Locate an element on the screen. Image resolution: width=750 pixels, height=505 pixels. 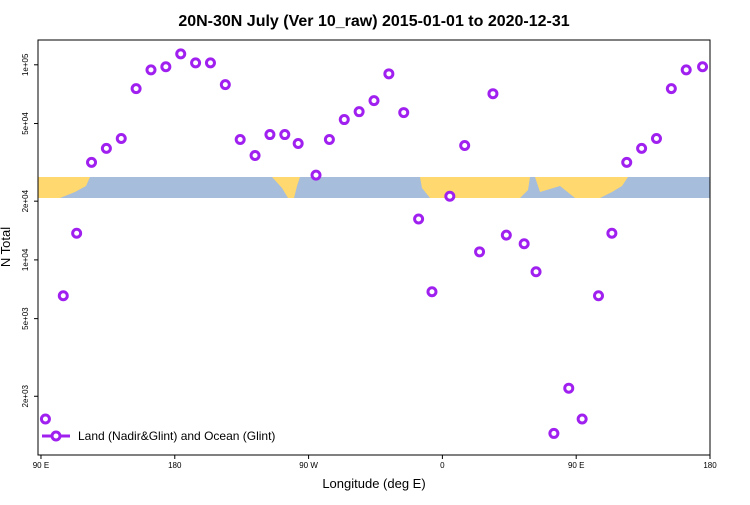
map-strip is located at coordinates (374, 187).